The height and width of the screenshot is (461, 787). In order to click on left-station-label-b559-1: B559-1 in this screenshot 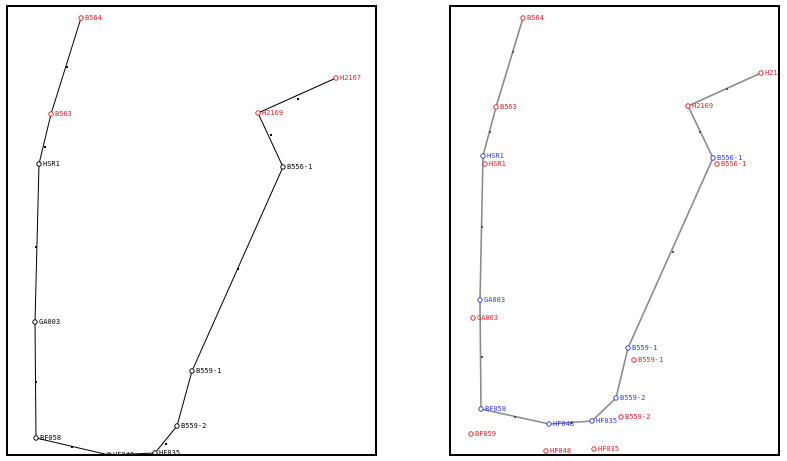, I will do `click(208, 371)`.